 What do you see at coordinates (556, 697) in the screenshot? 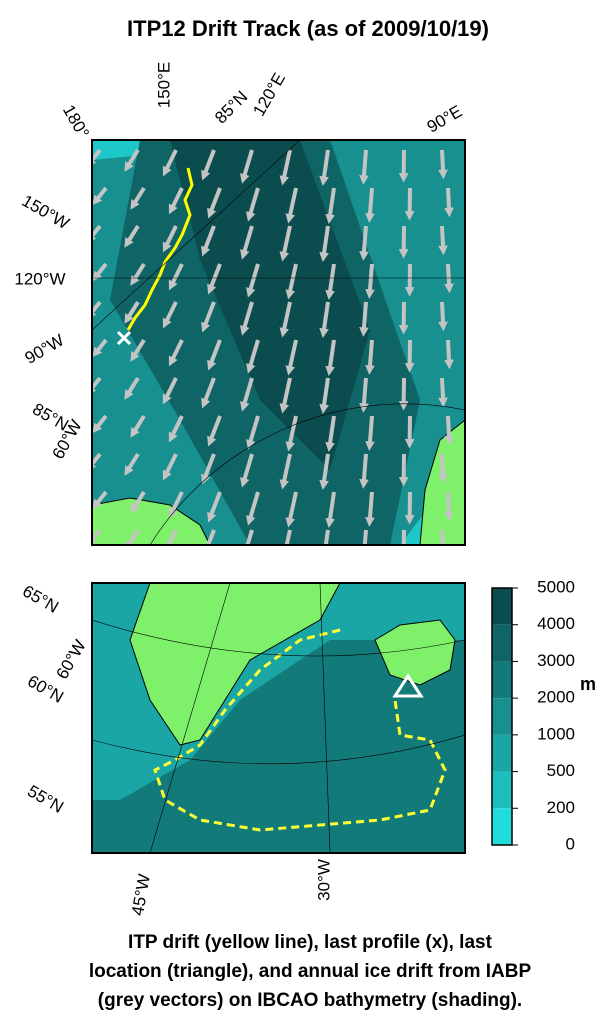
I see `colorbar-label: 2000` at bounding box center [556, 697].